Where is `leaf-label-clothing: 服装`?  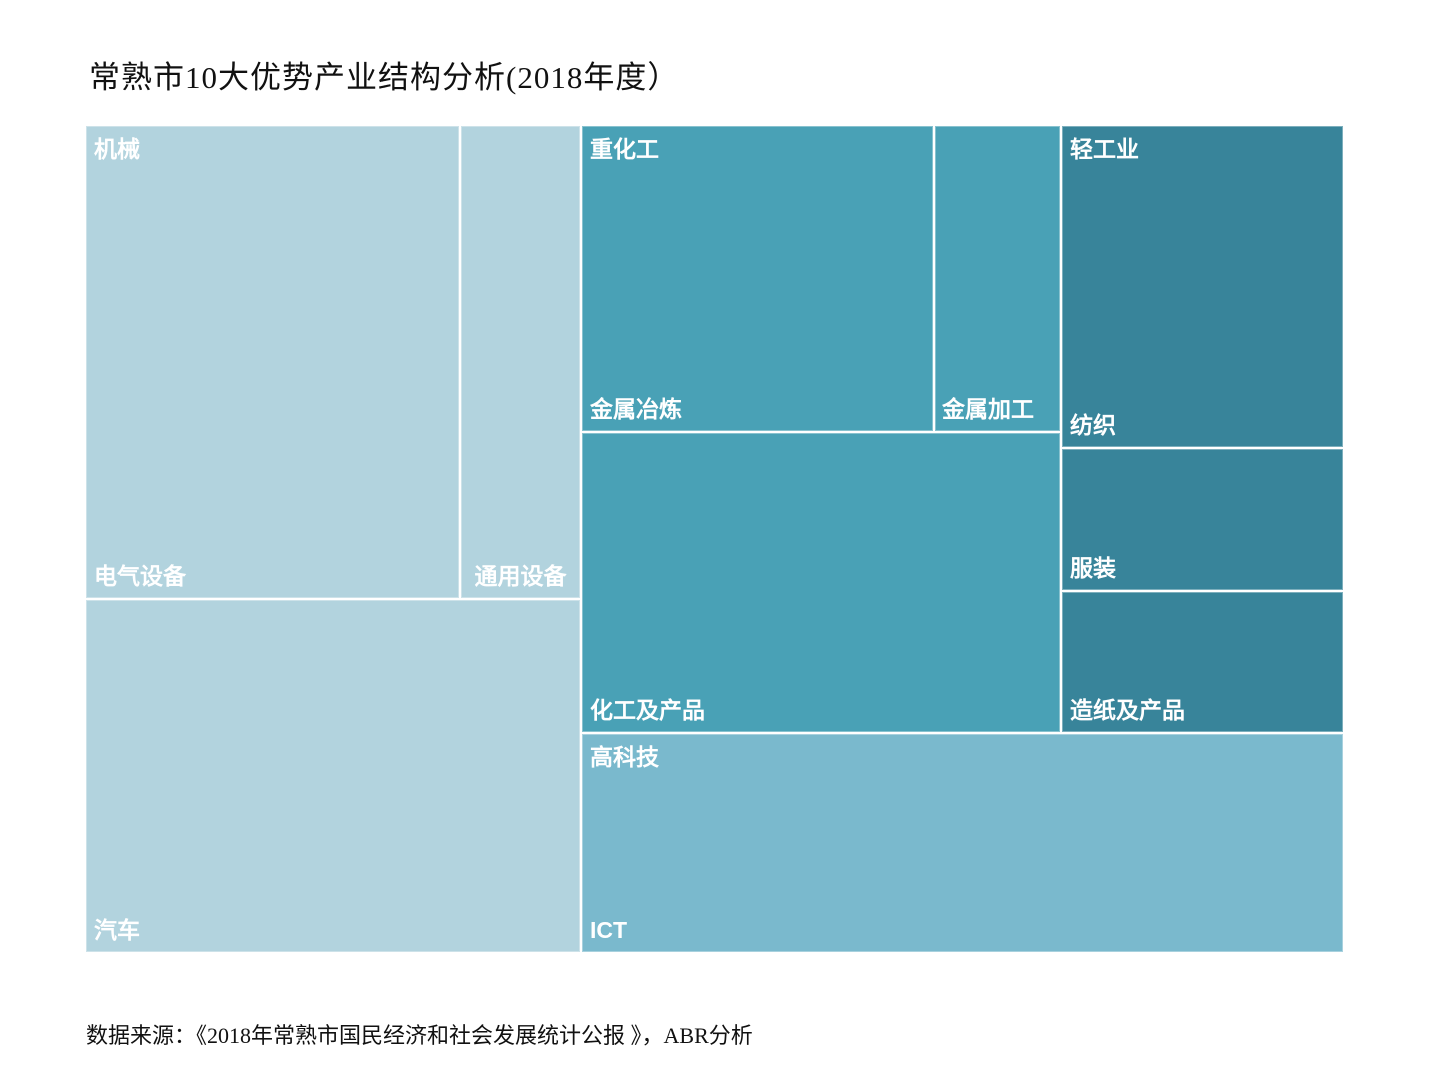 leaf-label-clothing: 服装 is located at coordinates (1093, 567).